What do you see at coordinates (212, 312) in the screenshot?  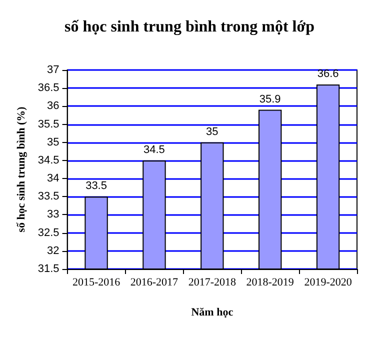 I see `x-axis-title: Năm học` at bounding box center [212, 312].